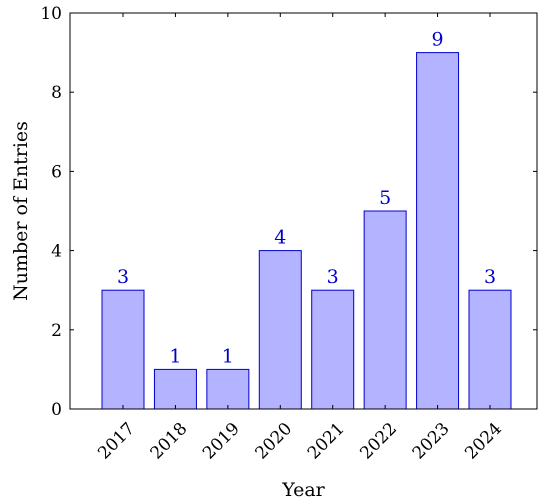 The image size is (550, 503). What do you see at coordinates (333, 349) in the screenshot?
I see `bar-2021` at bounding box center [333, 349].